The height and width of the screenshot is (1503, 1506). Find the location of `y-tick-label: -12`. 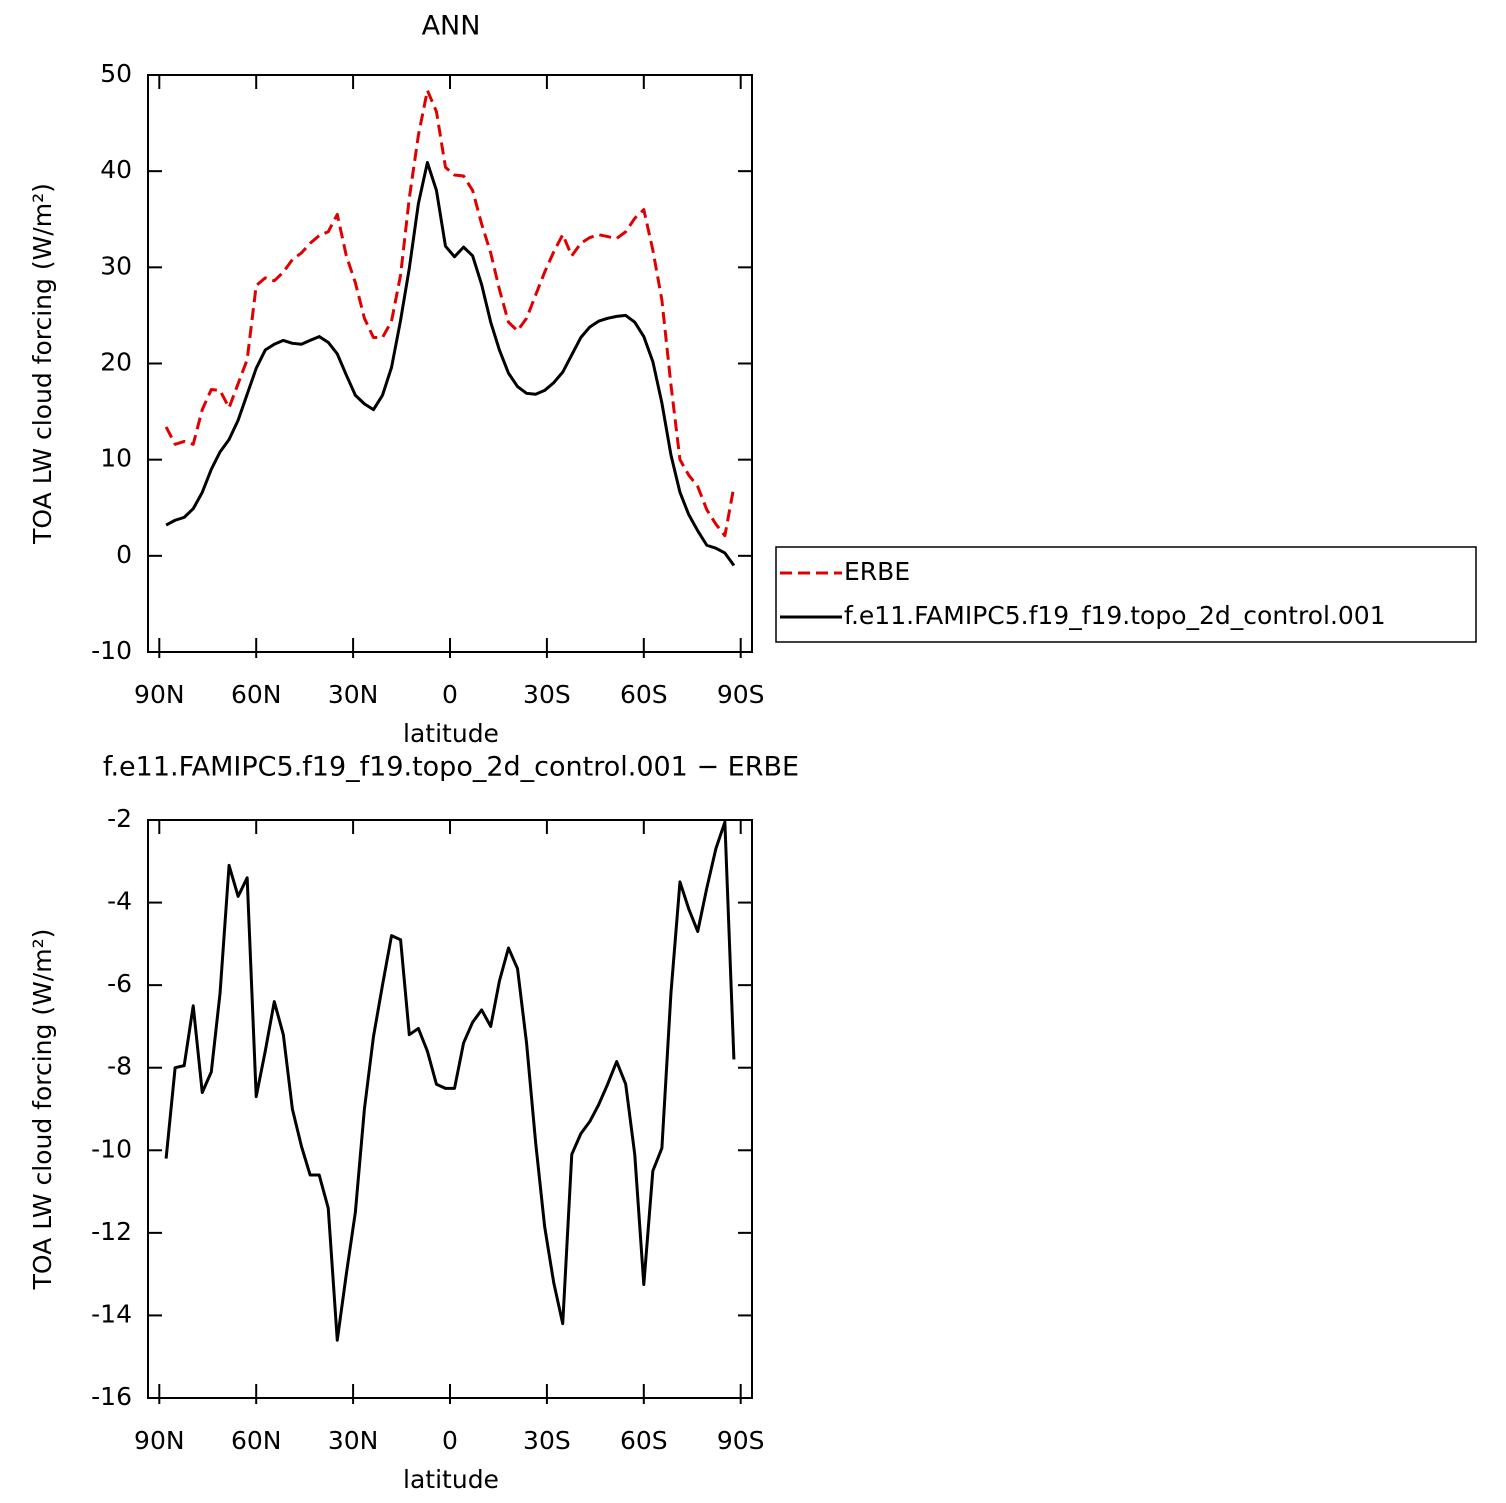

y-tick-label: -12 is located at coordinates (111, 1231).